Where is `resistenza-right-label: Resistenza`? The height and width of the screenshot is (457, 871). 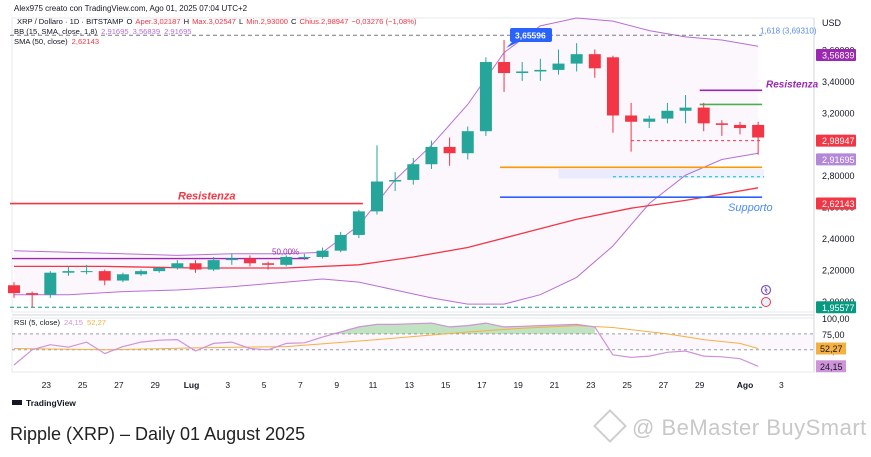
resistenza-right-label: Resistenza is located at coordinates (792, 84).